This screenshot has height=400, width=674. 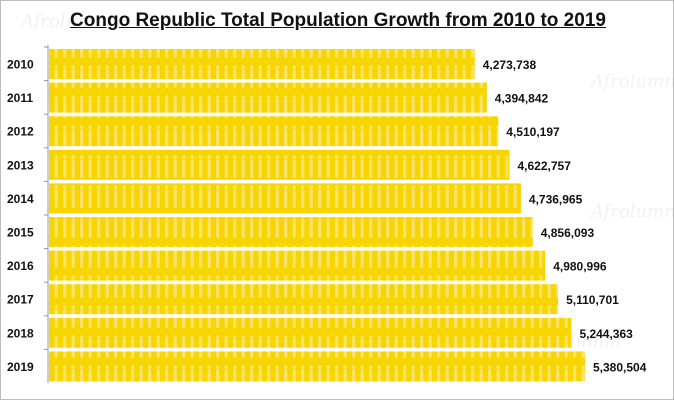 What do you see at coordinates (297, 265) in the screenshot?
I see `bar-2016` at bounding box center [297, 265].